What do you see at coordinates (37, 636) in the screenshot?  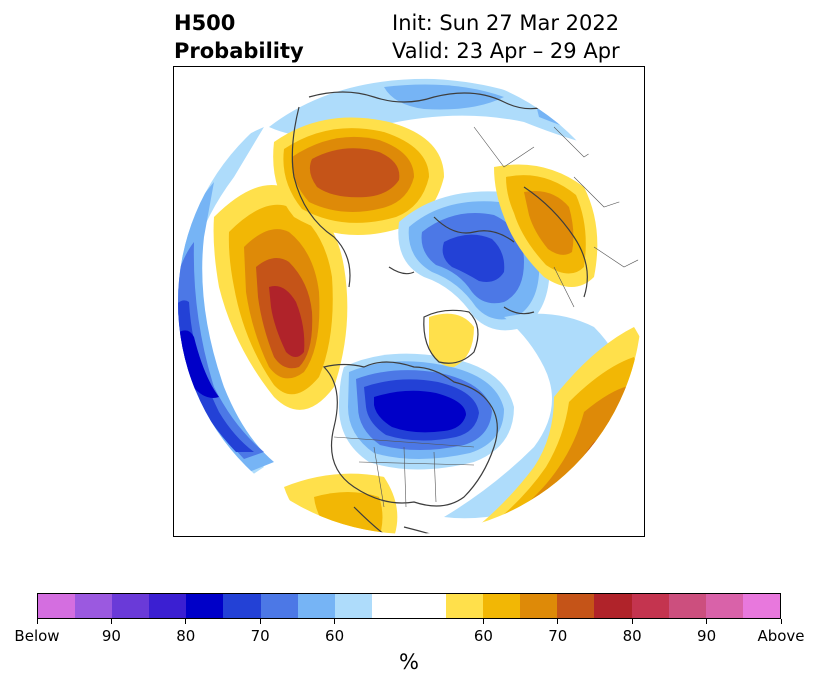 I see `colorbar-tick-label: Below` at bounding box center [37, 636].